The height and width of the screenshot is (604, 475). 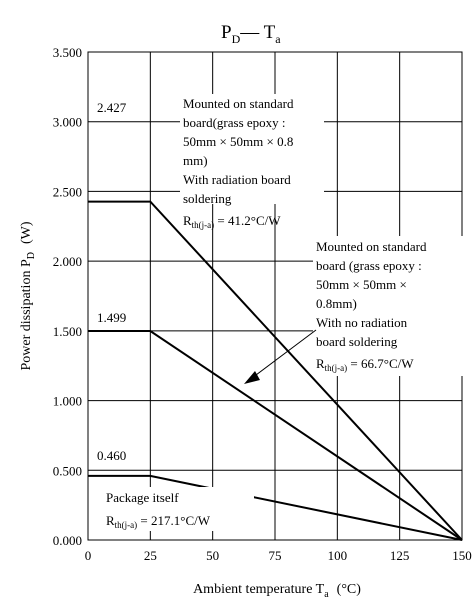 I want to click on svg-text: 0.8mm), so click(x=336, y=303).